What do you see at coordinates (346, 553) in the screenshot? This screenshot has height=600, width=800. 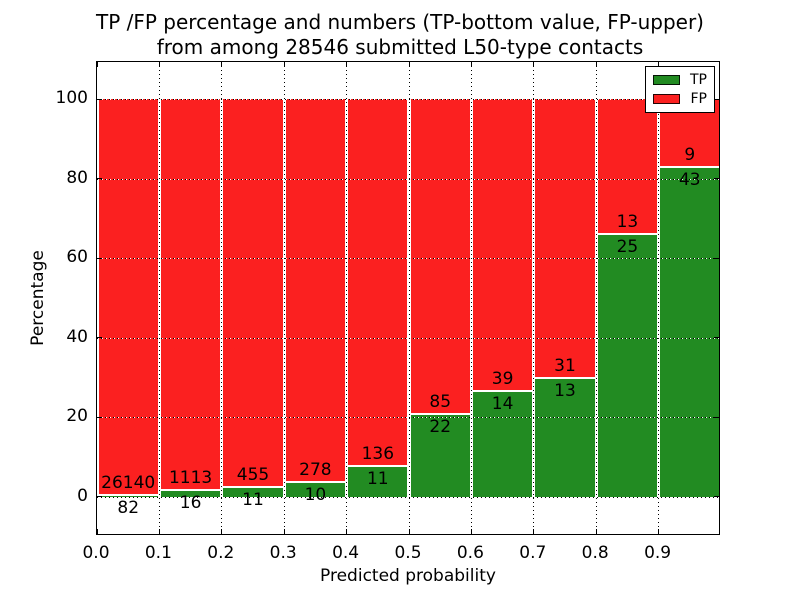 I see `x-tick-label: 0.4` at bounding box center [346, 553].